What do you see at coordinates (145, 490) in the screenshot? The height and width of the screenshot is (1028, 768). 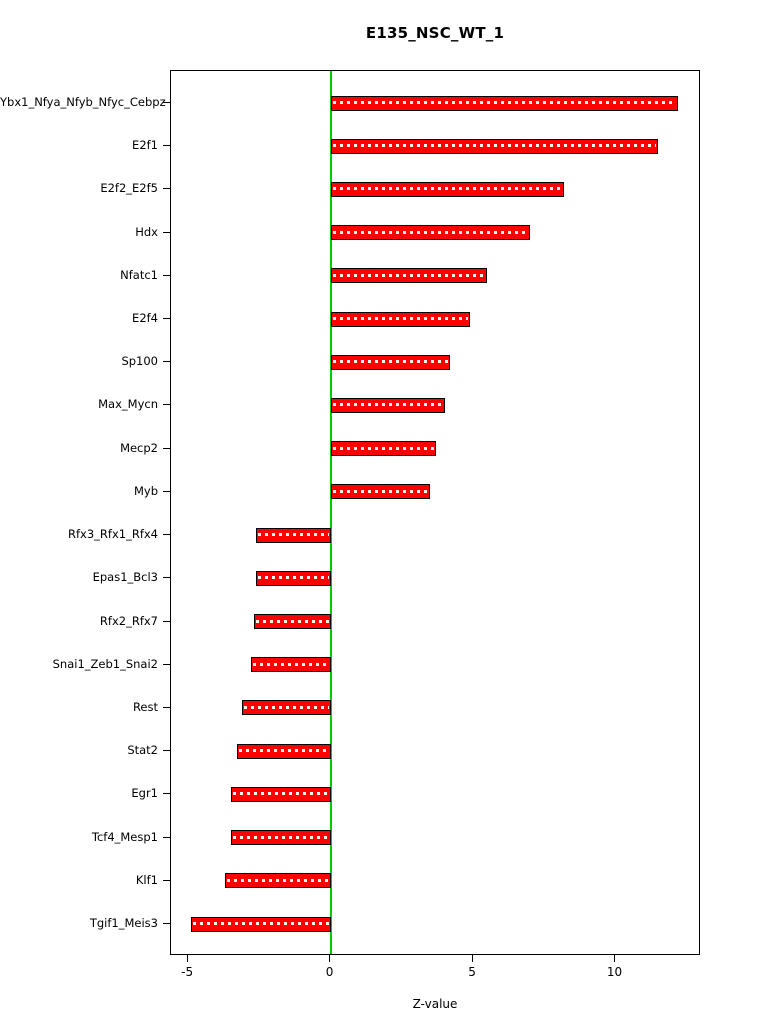 I see `y-tick-label: Myb` at bounding box center [145, 490].